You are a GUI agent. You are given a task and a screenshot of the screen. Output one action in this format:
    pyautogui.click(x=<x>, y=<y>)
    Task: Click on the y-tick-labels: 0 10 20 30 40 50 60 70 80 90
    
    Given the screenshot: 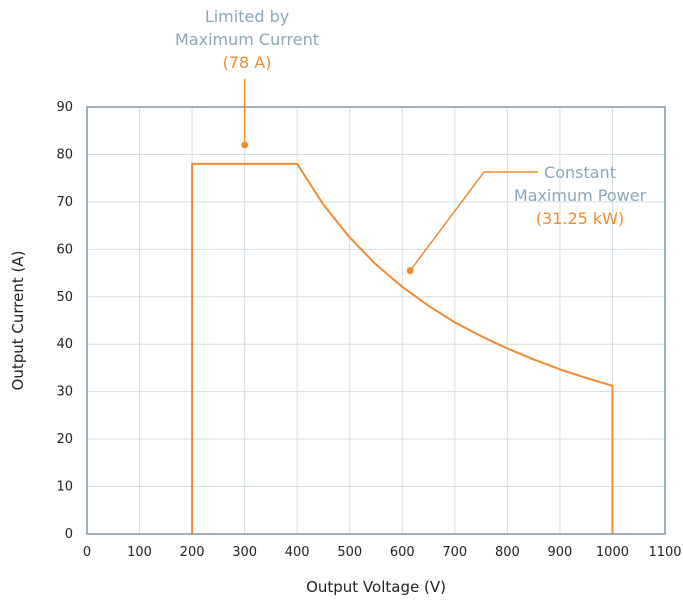 What is the action you would take?
    pyautogui.click(x=64, y=321)
    